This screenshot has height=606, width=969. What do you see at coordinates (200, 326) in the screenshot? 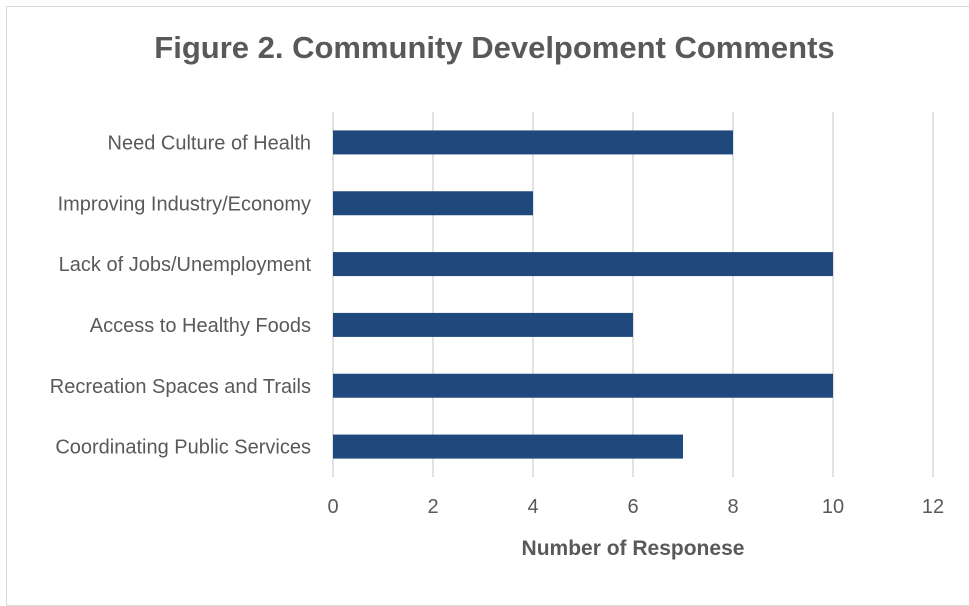
I see `category-label: Access to Healthy Foods` at bounding box center [200, 326].